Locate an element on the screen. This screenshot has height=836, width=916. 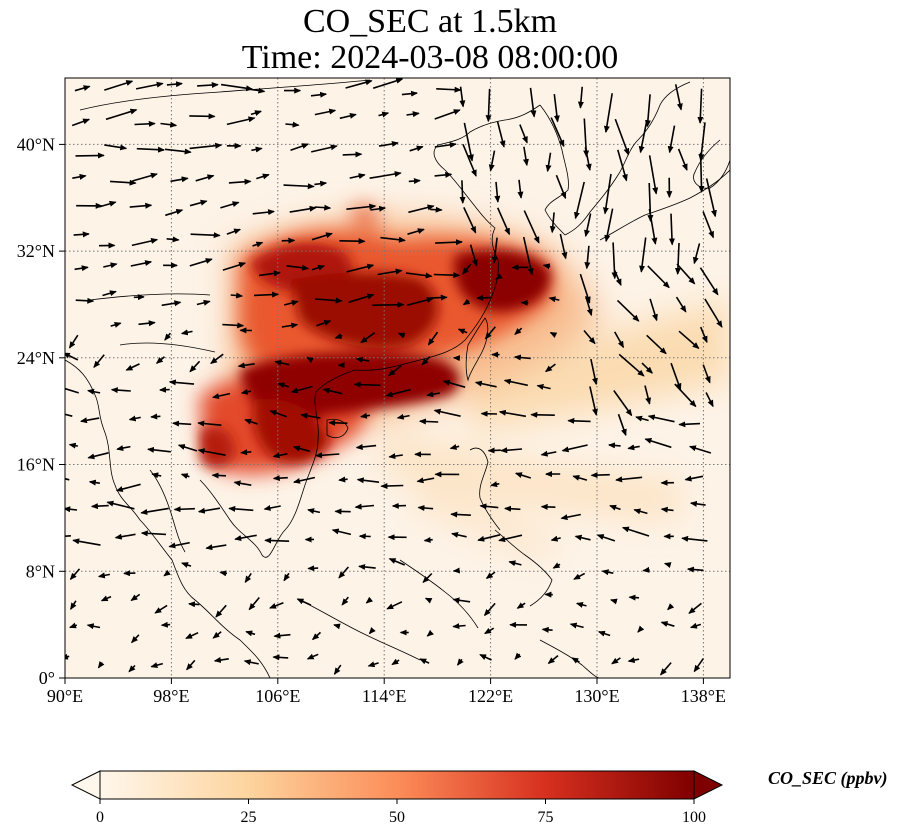
x-tick-label: 114°E is located at coordinates (384, 696).